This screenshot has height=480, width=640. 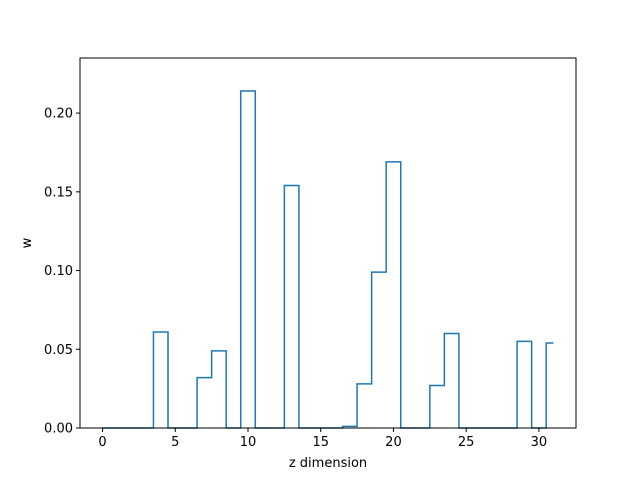 I want to click on y-tick-label: 0.20, so click(x=58, y=114).